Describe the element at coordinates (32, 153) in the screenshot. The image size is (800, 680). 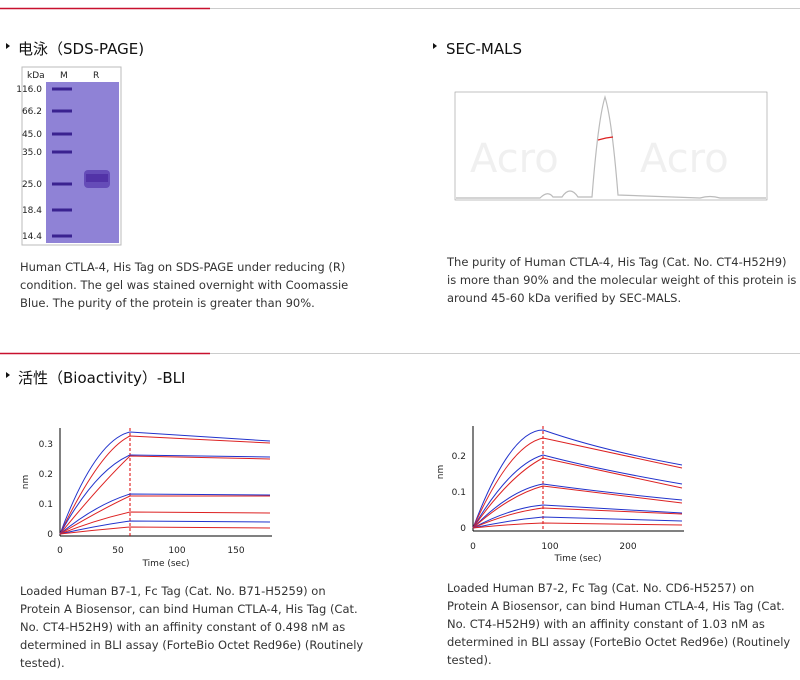
I see `marker-label: 35.0` at that location.